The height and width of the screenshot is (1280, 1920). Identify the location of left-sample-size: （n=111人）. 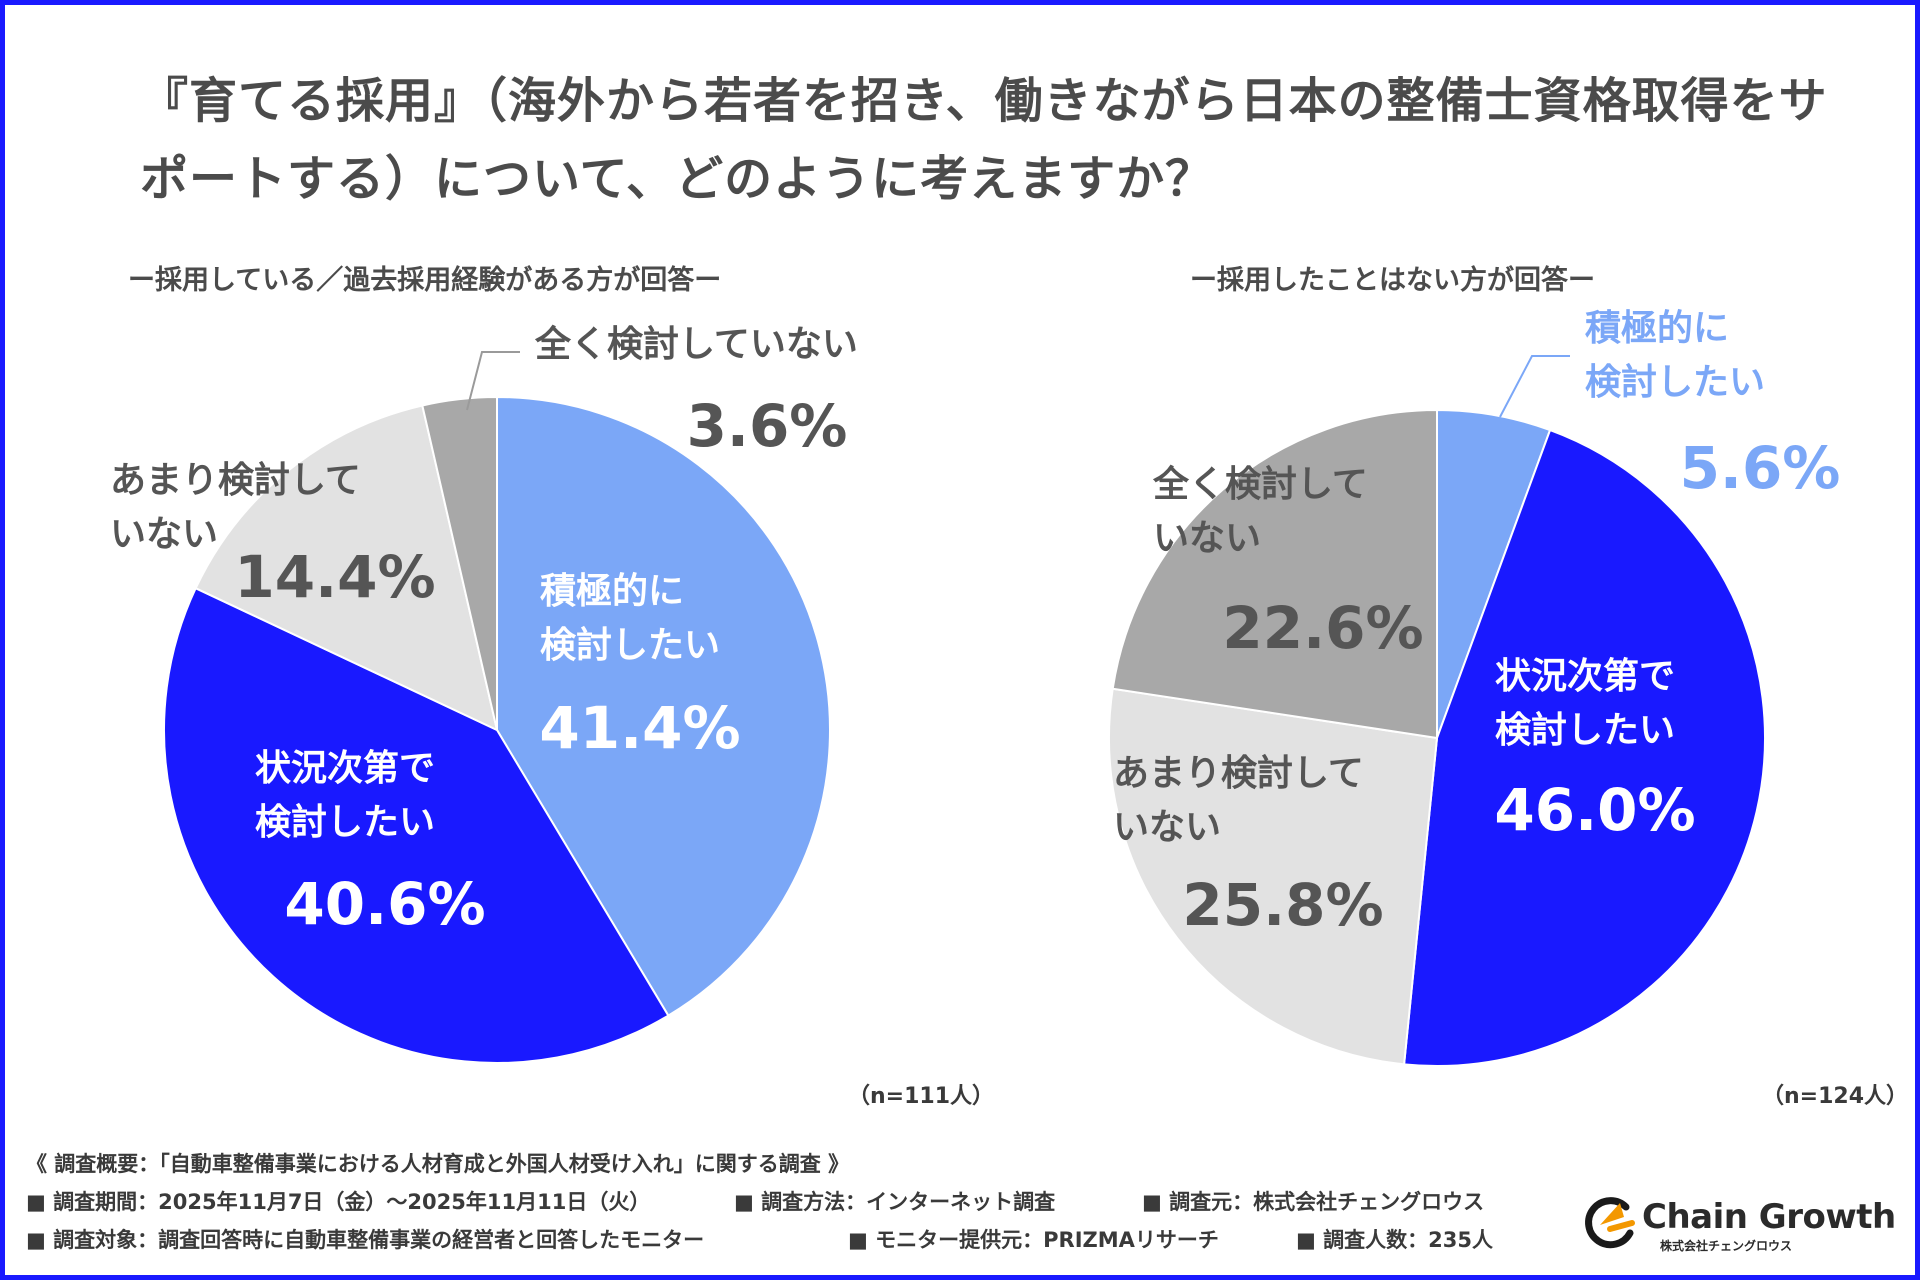
(921, 1096).